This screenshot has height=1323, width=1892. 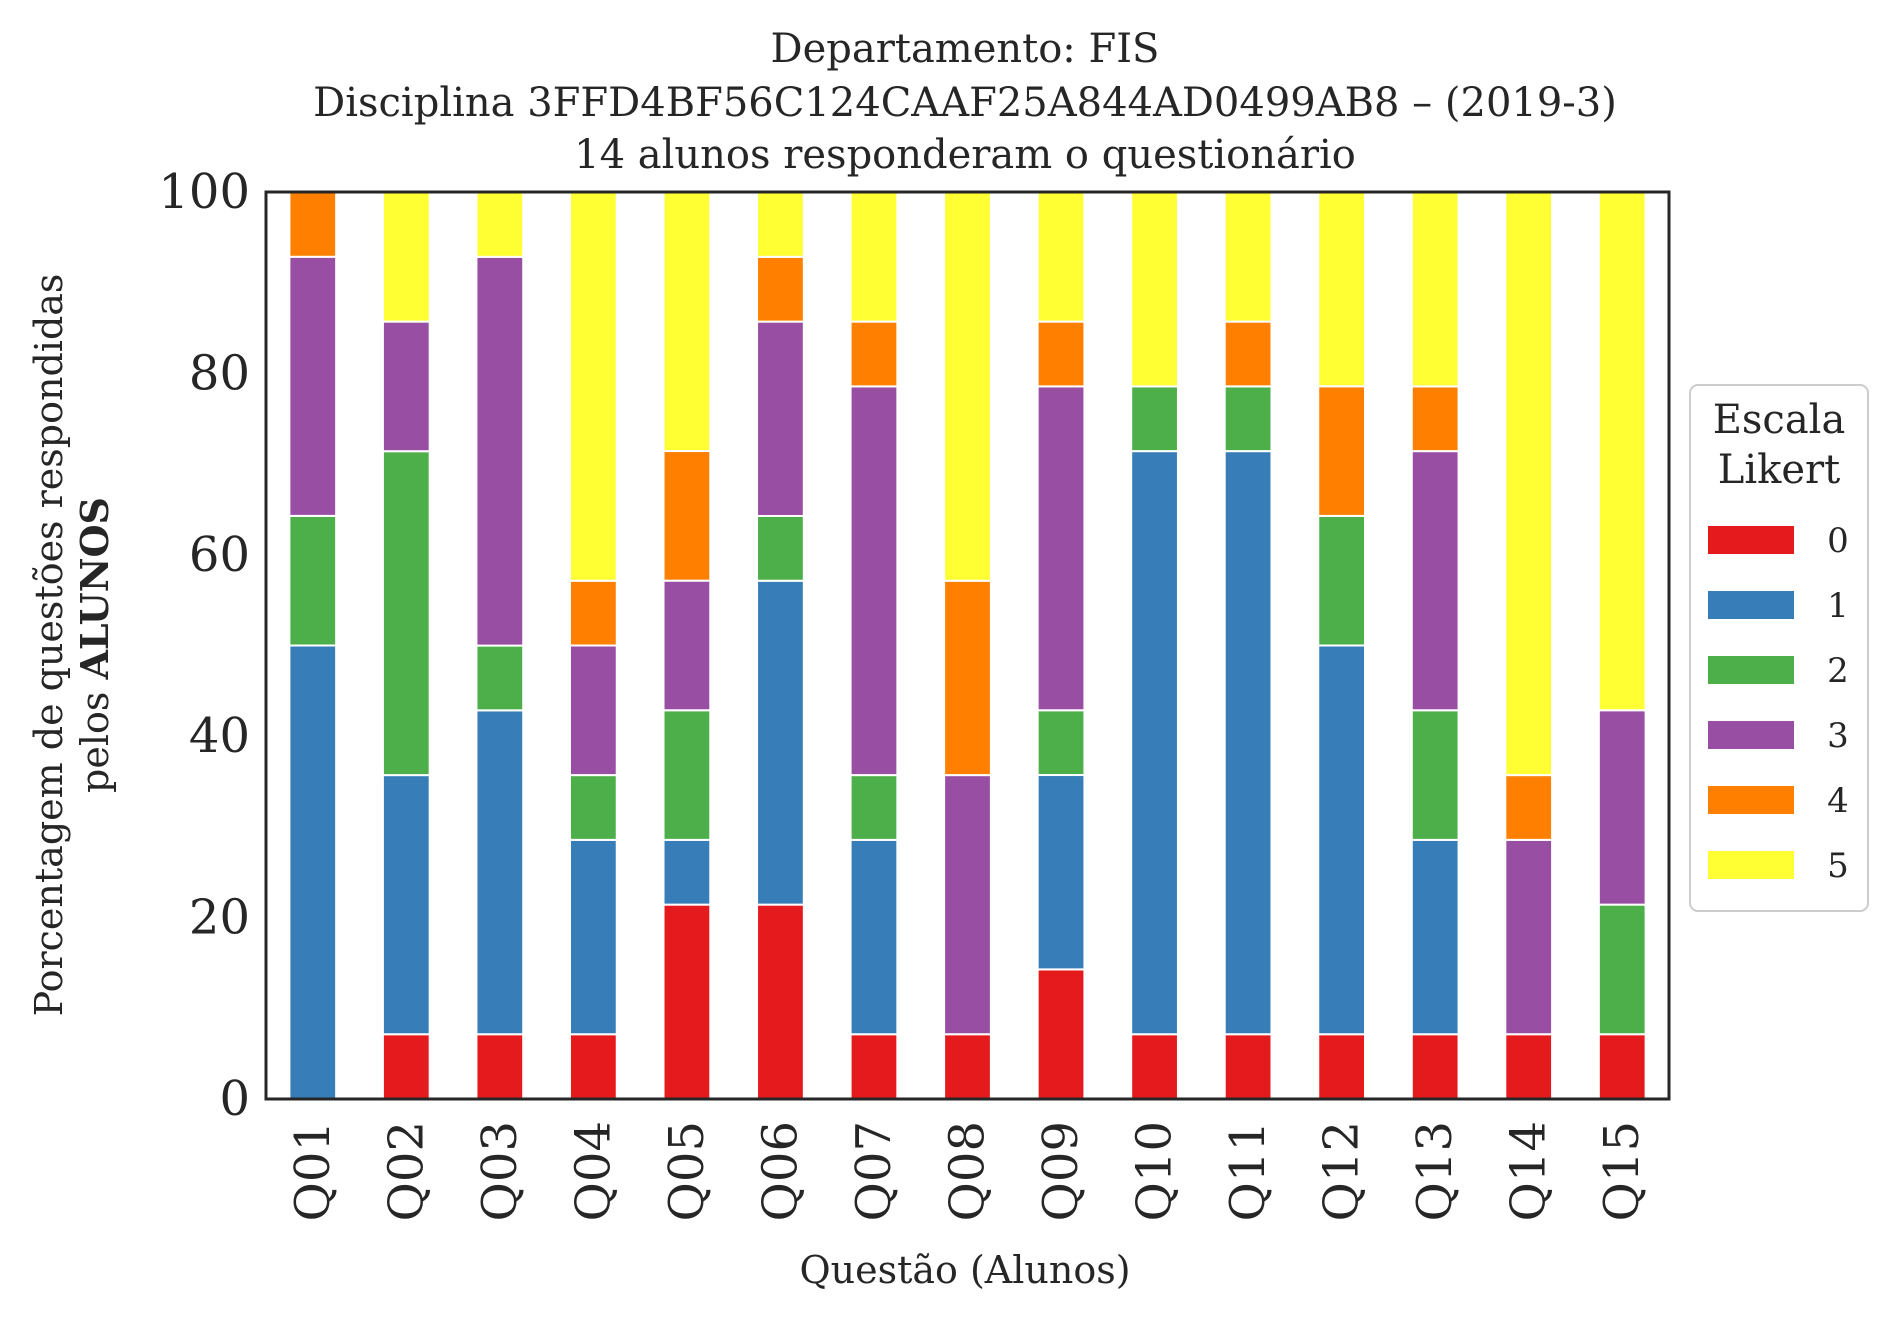 I want to click on y-axis-label-line2-bold: ALUNOS, so click(x=94, y=589).